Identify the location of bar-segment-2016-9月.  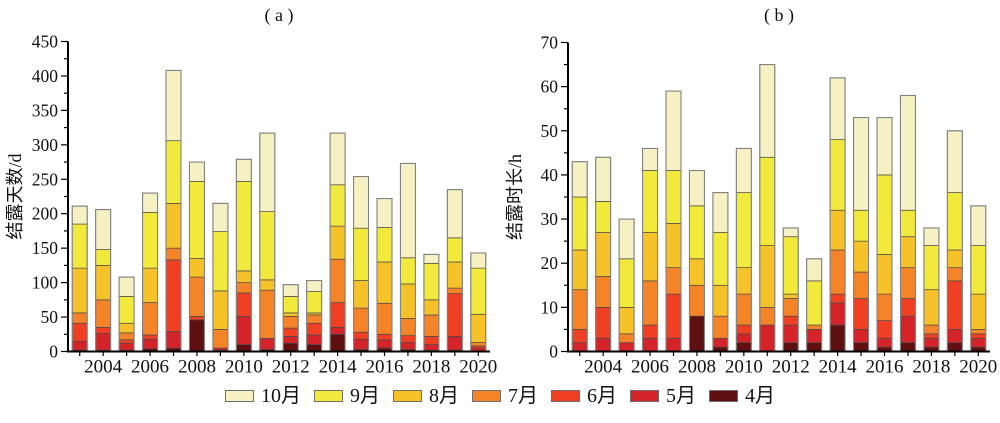
(384, 245).